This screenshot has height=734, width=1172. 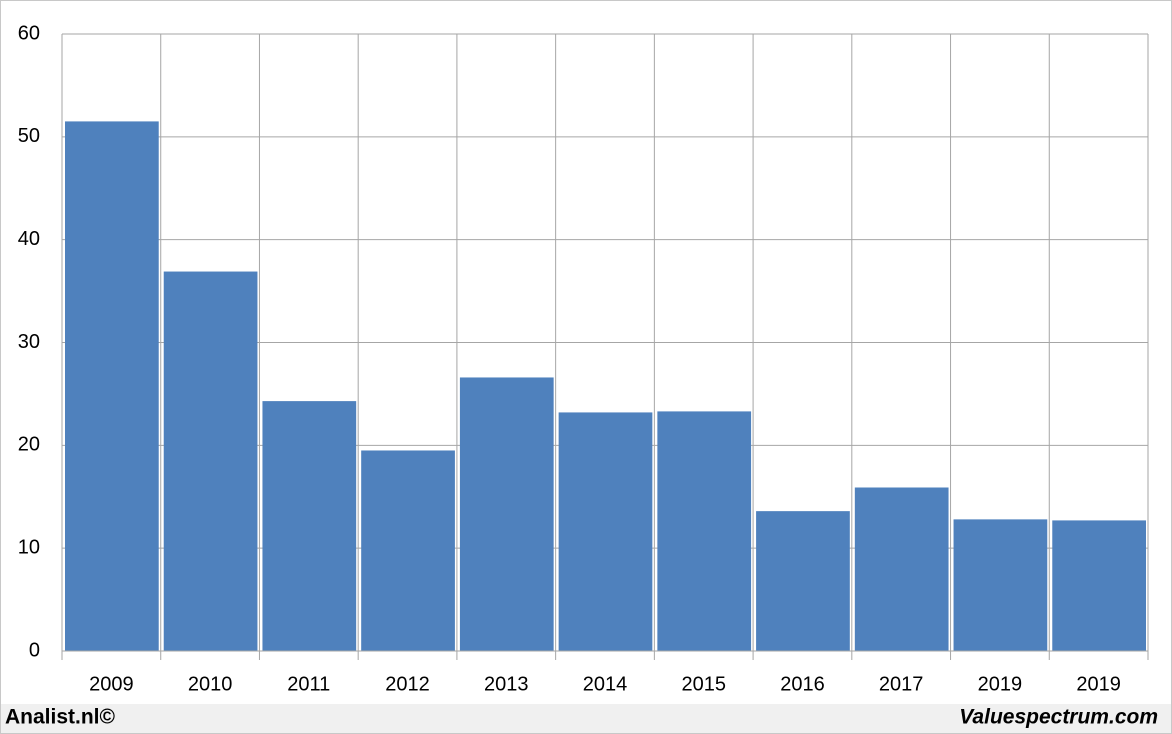 What do you see at coordinates (60, 717) in the screenshot?
I see `footer-left: Analist.nl©` at bounding box center [60, 717].